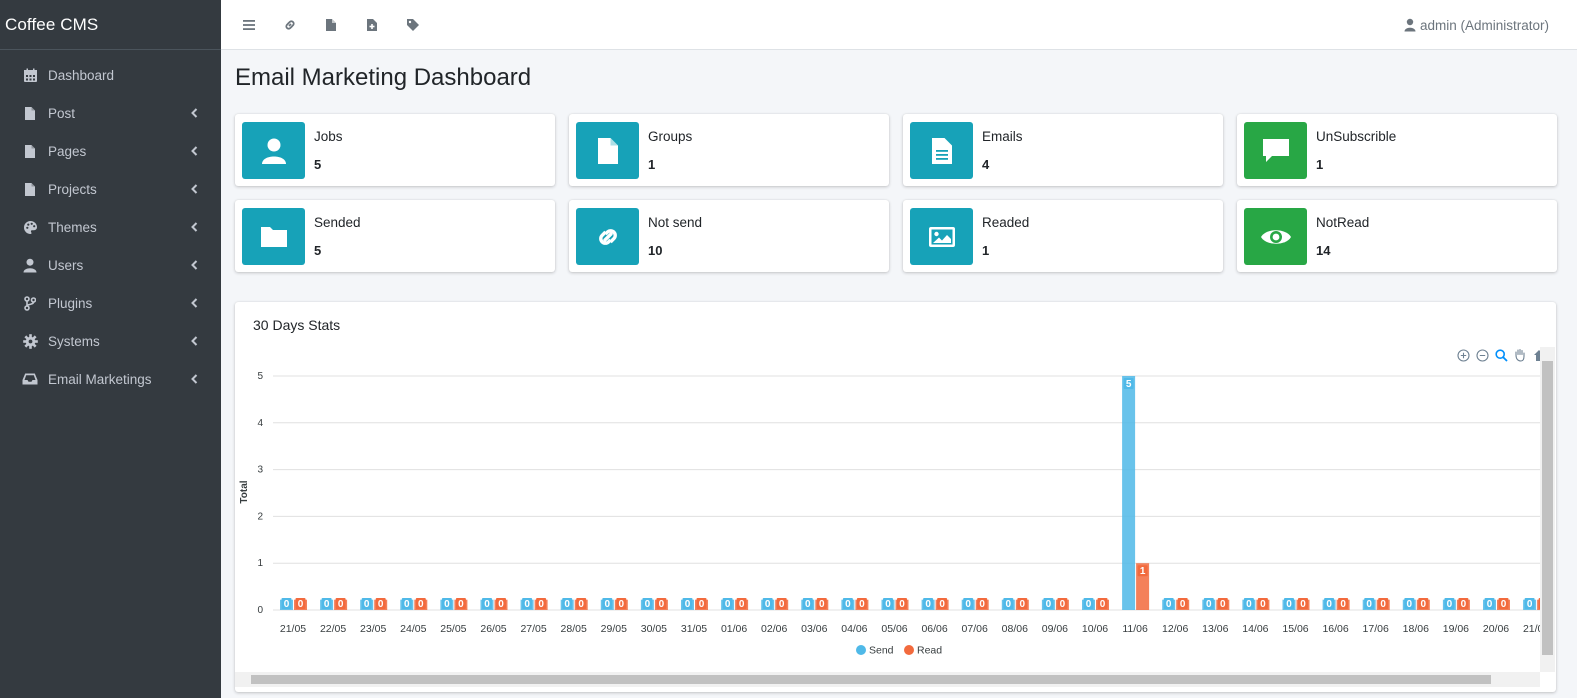 The width and height of the screenshot is (1577, 698). I want to click on bar-send, so click(1129, 493).